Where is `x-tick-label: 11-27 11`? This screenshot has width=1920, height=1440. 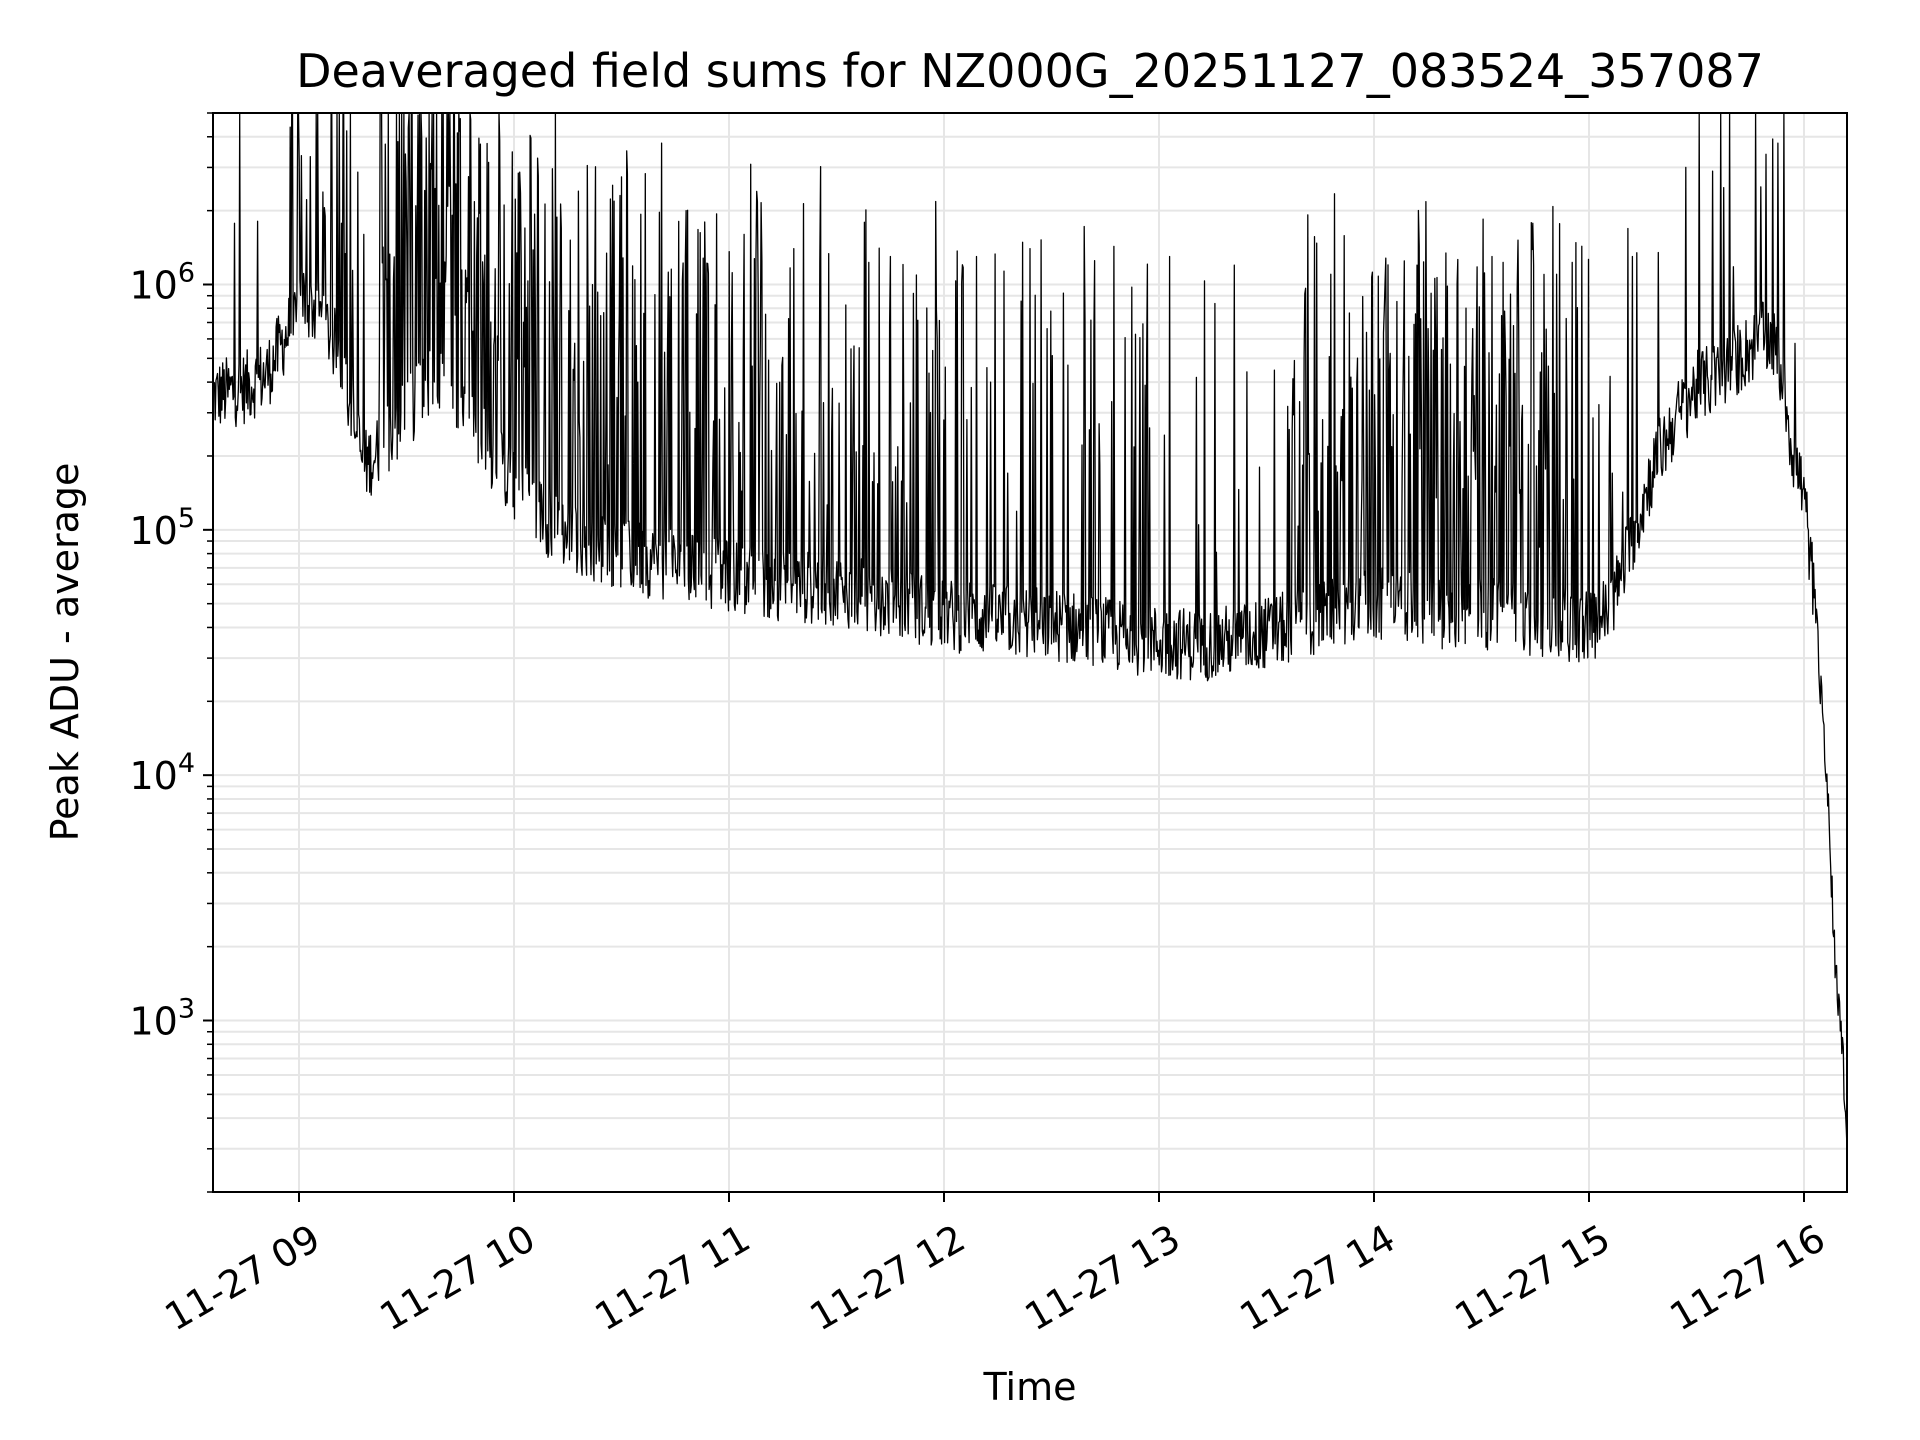
x-tick-label: 11-27 11 is located at coordinates (673, 1278).